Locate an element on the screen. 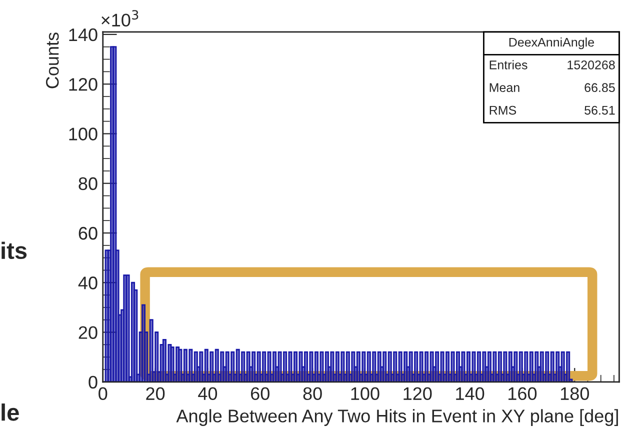 The image size is (639, 432). y-tick-label: 0 is located at coordinates (93, 382).